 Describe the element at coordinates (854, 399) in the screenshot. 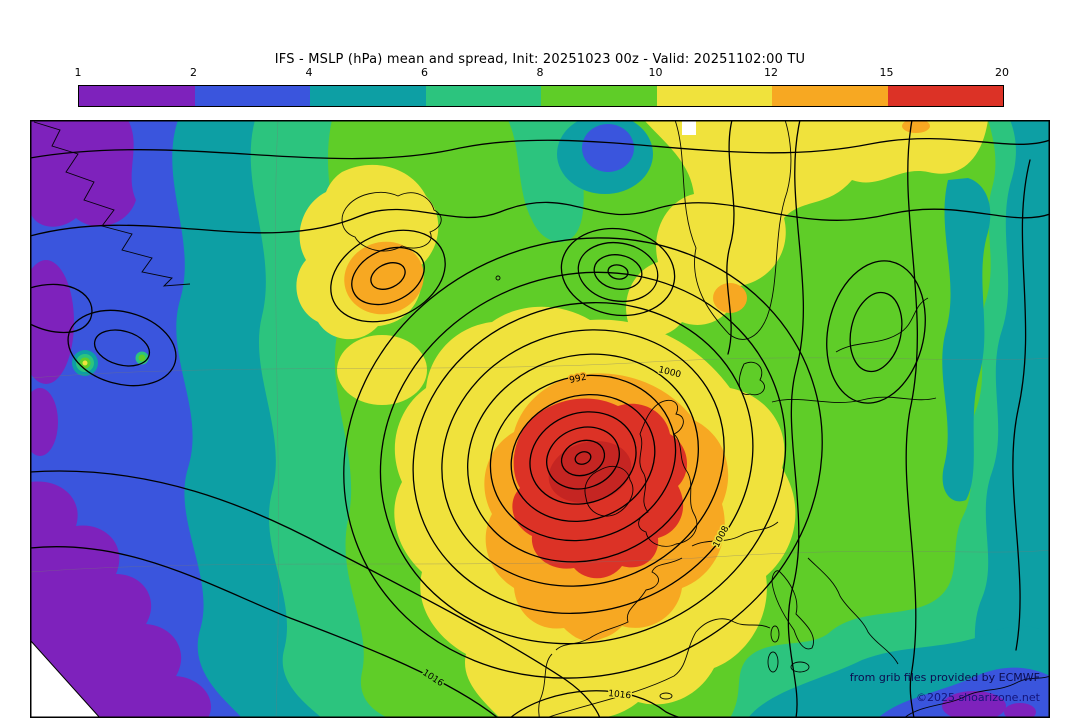

I see `coast-baltic-south` at that location.